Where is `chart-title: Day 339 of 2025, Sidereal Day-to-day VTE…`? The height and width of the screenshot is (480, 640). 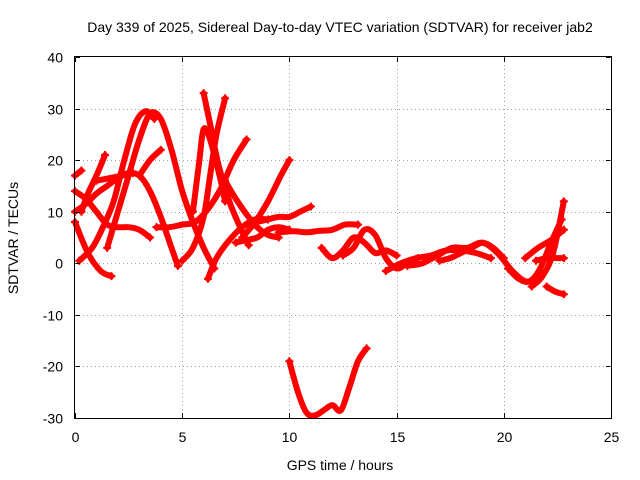 chart-title: Day 339 of 2025, Sidereal Day-to-day VTE… is located at coordinates (340, 27).